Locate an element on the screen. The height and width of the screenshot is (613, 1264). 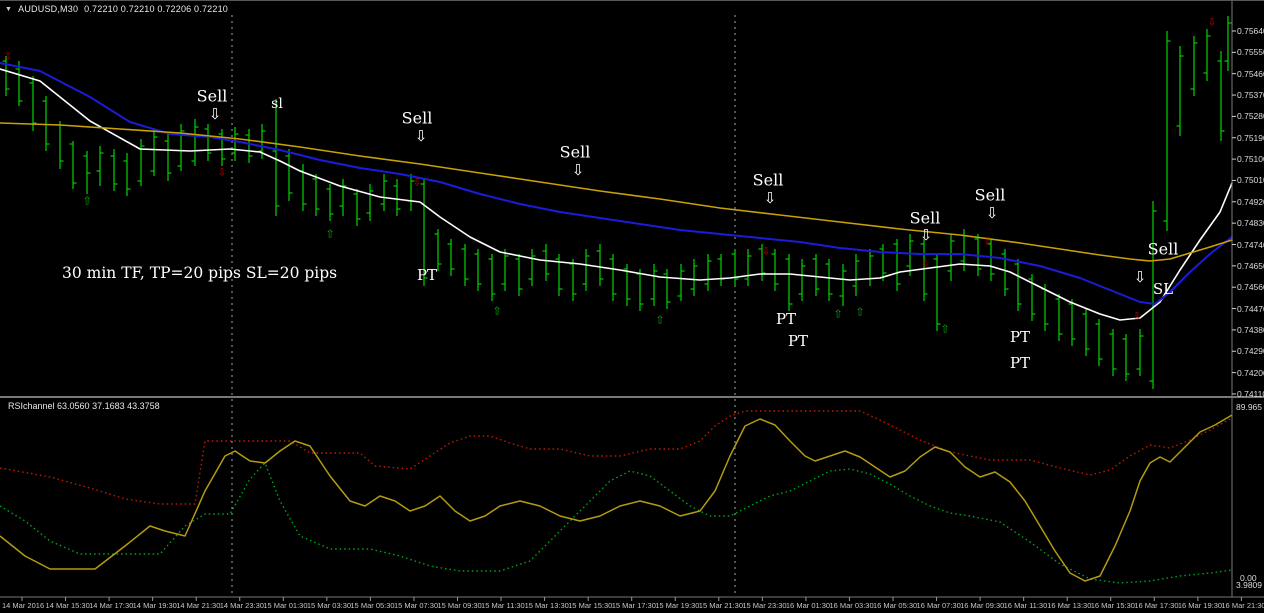
time-axis-label: 16 Mar 05:30 is located at coordinates (895, 605).